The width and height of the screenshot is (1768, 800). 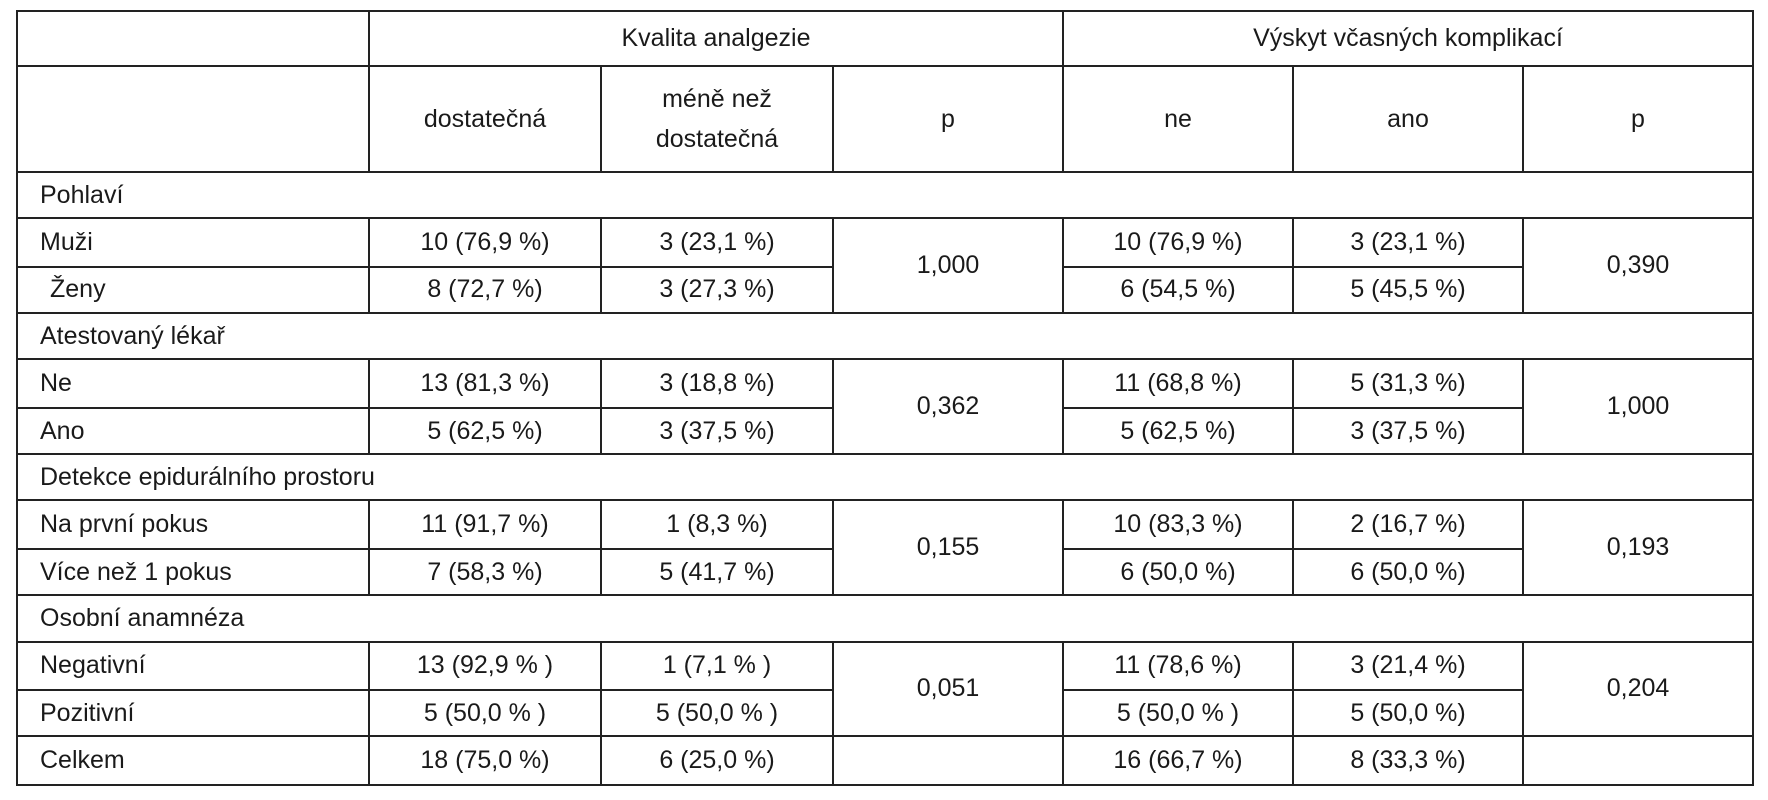 What do you see at coordinates (485, 760) in the screenshot?
I see `cell-sufficient: 18 (75,0 %)` at bounding box center [485, 760].